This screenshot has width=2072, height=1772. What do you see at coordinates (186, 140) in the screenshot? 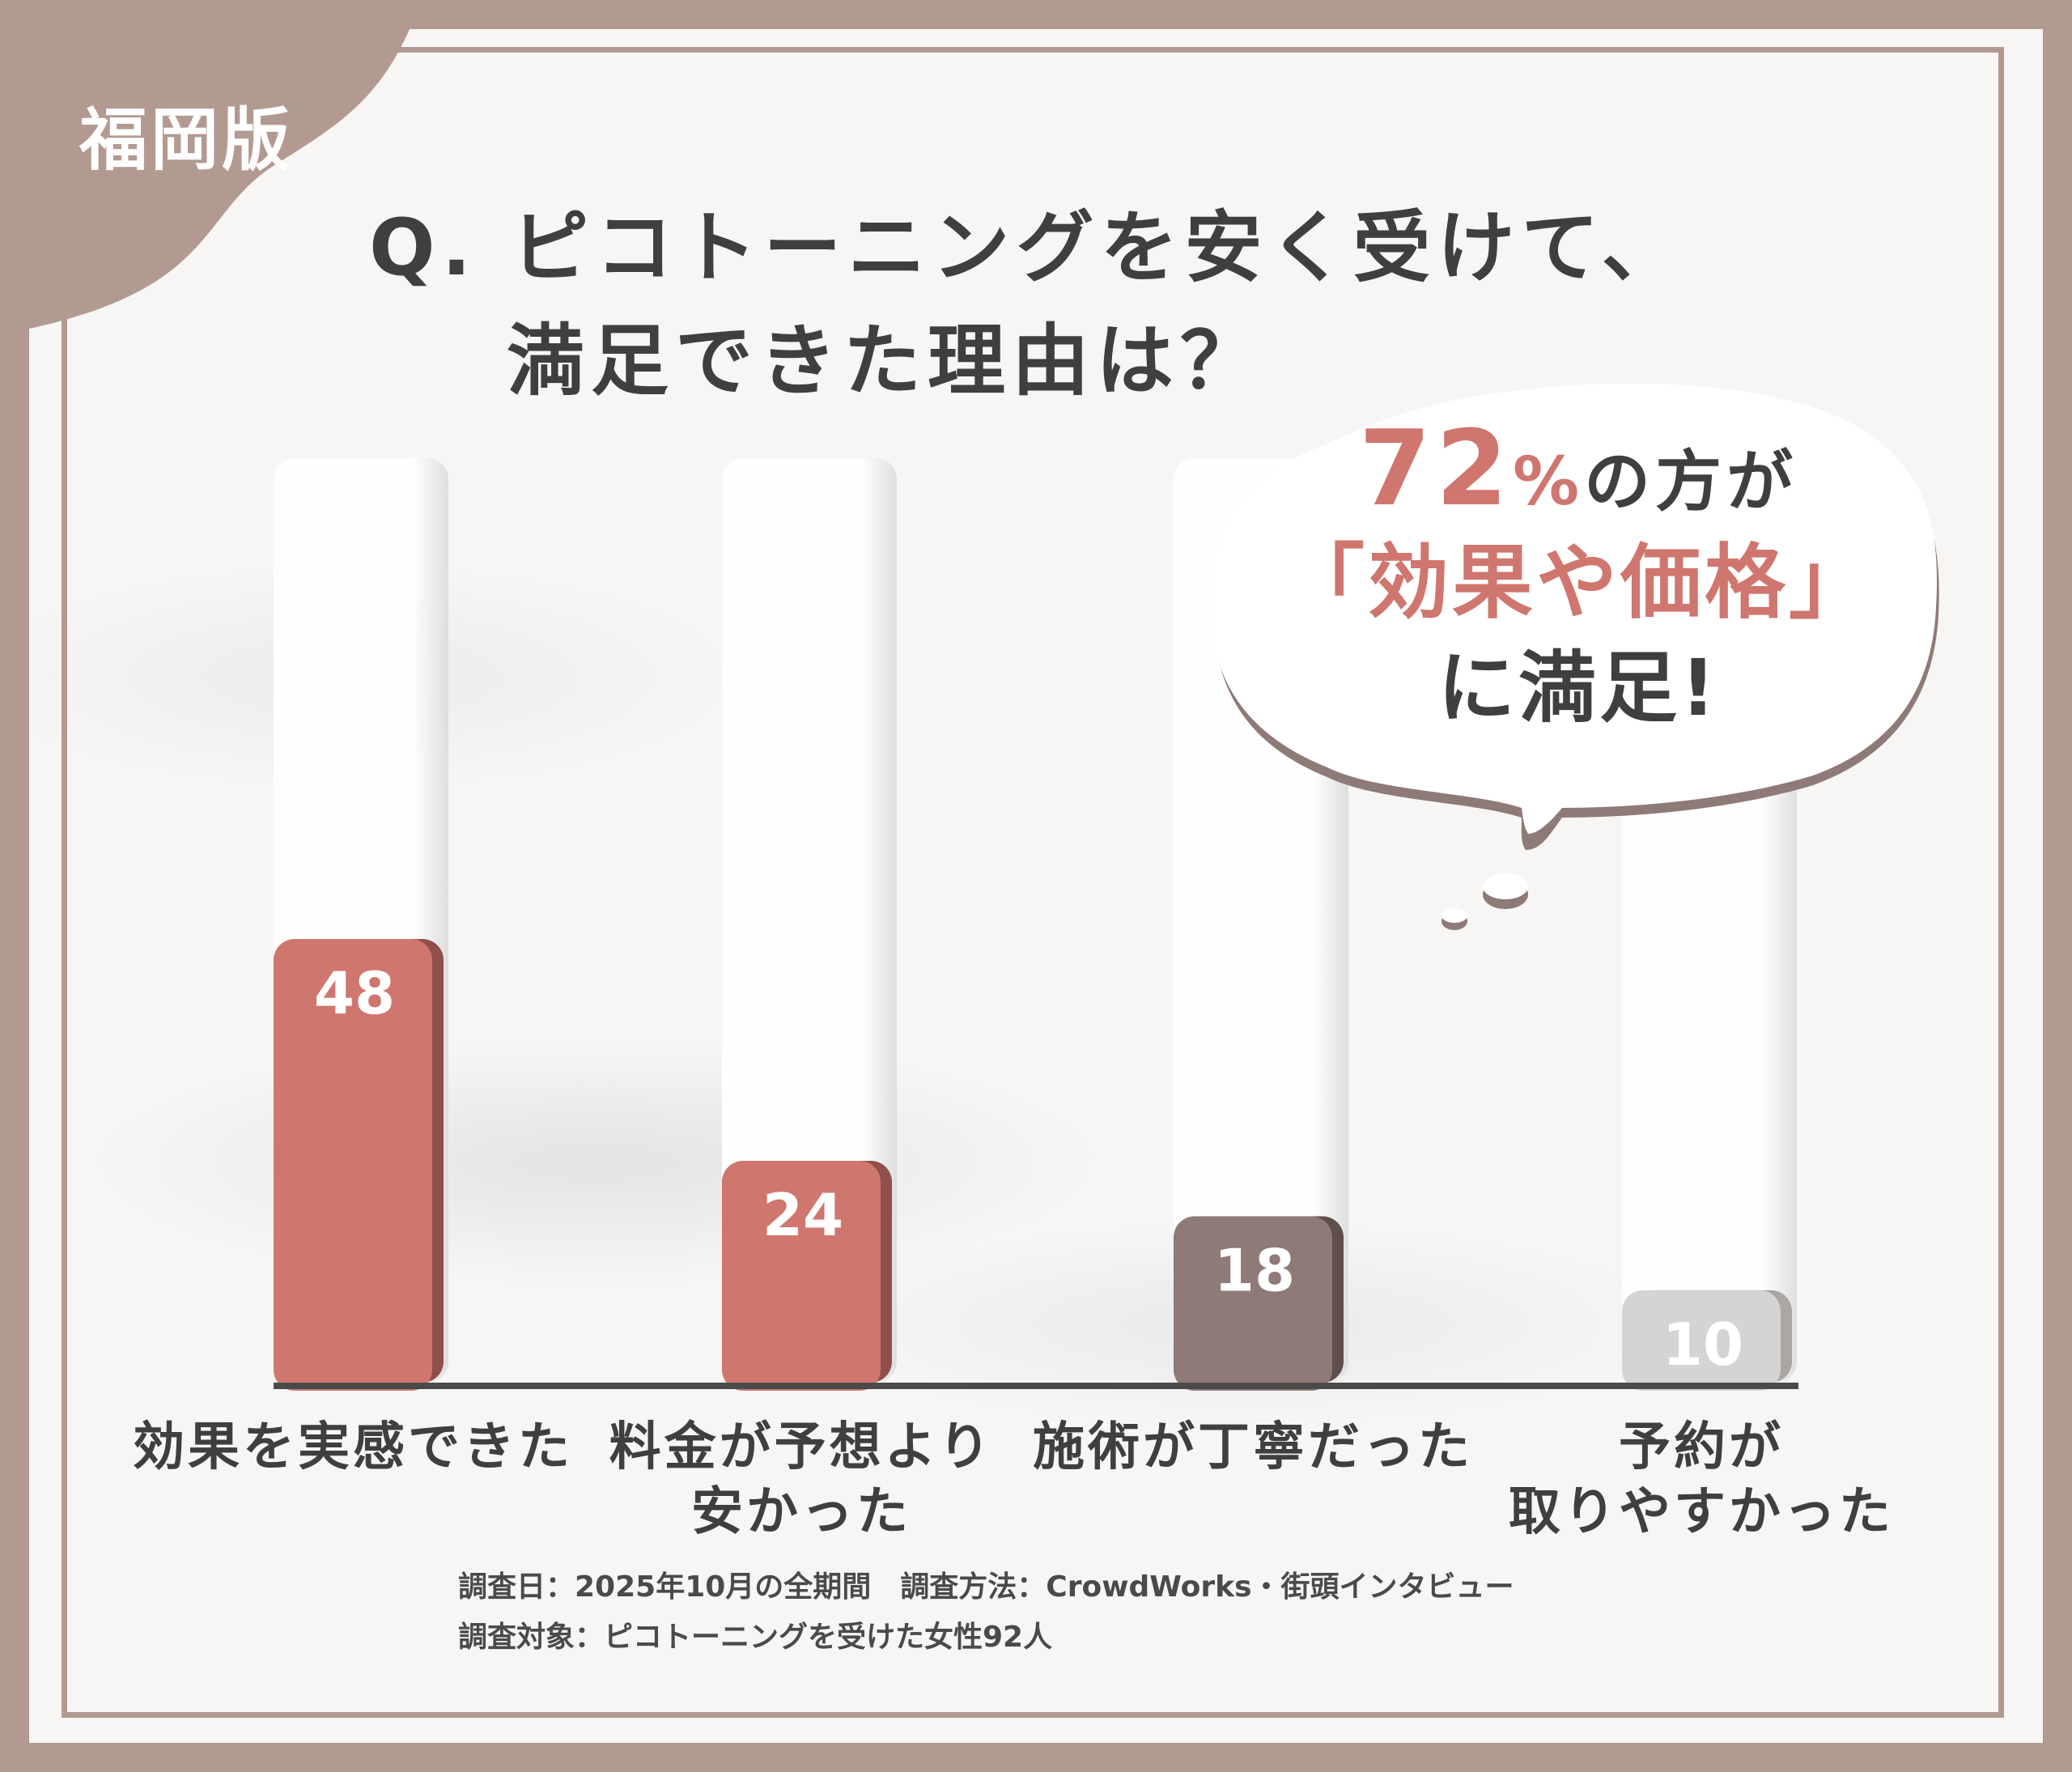
I see `region-badge-label: 福岡版` at bounding box center [186, 140].